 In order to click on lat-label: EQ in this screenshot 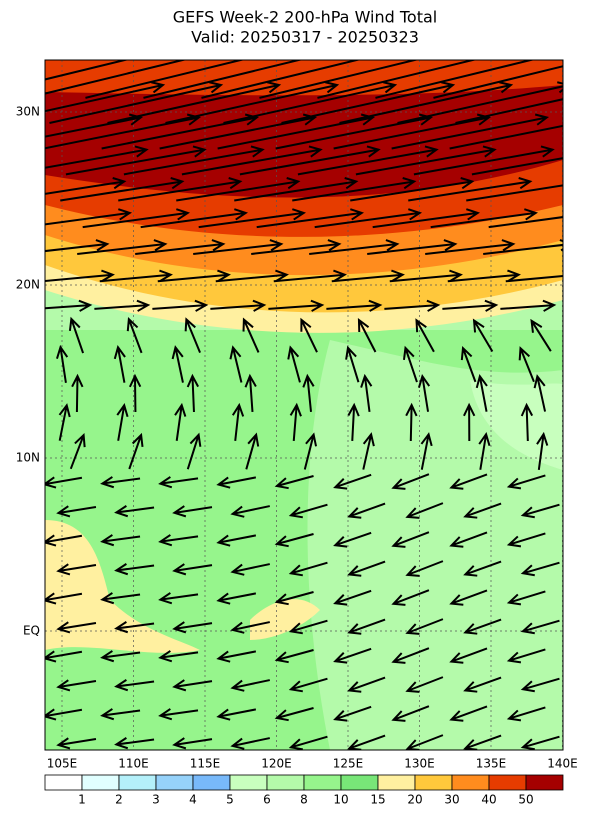, I will do `click(31, 631)`.